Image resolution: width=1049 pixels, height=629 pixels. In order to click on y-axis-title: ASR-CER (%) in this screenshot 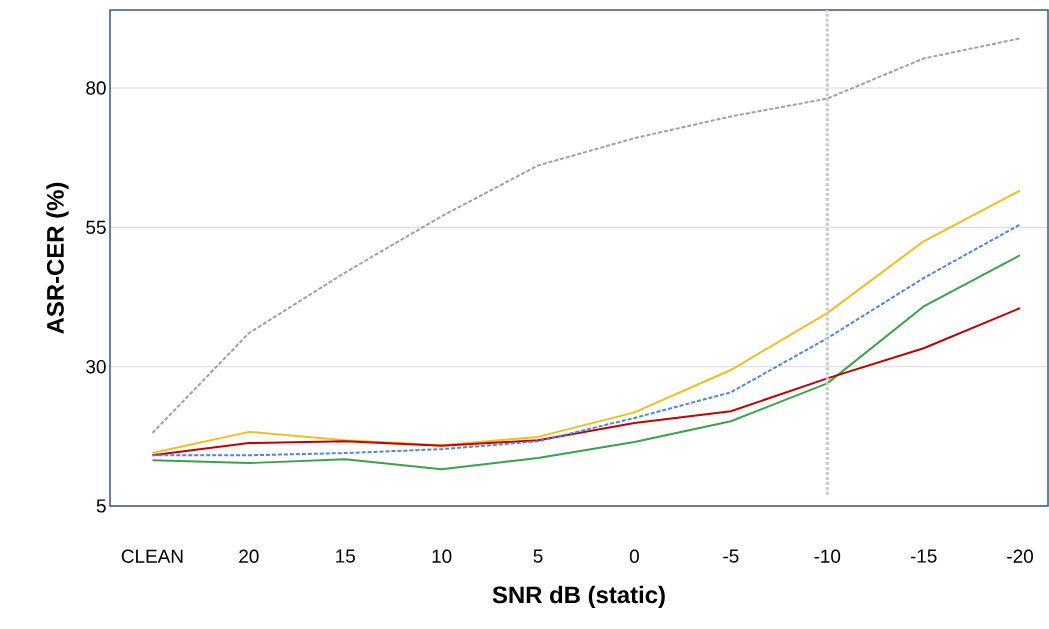, I will do `click(57, 258)`.